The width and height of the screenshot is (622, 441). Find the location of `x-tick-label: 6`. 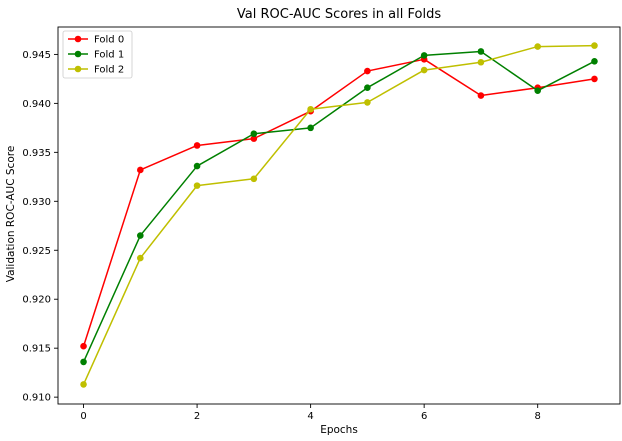

x-tick-label: 6 is located at coordinates (424, 416).